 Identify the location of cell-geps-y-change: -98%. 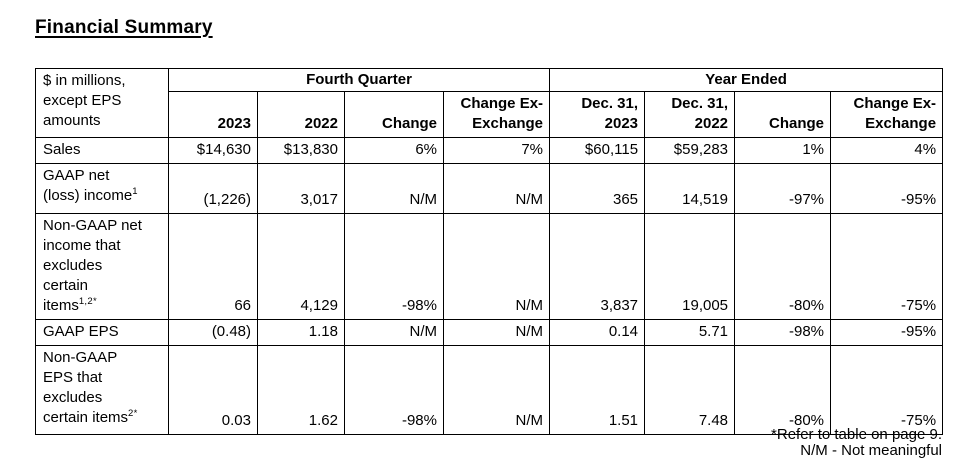
(783, 332).